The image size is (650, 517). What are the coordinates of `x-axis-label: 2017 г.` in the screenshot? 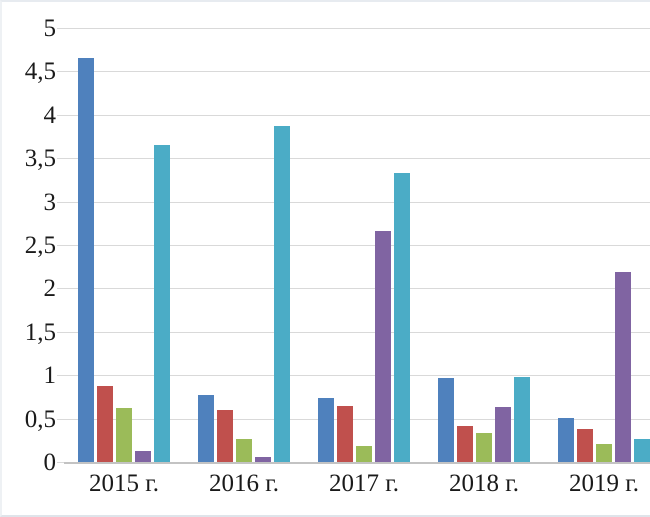 It's located at (364, 483).